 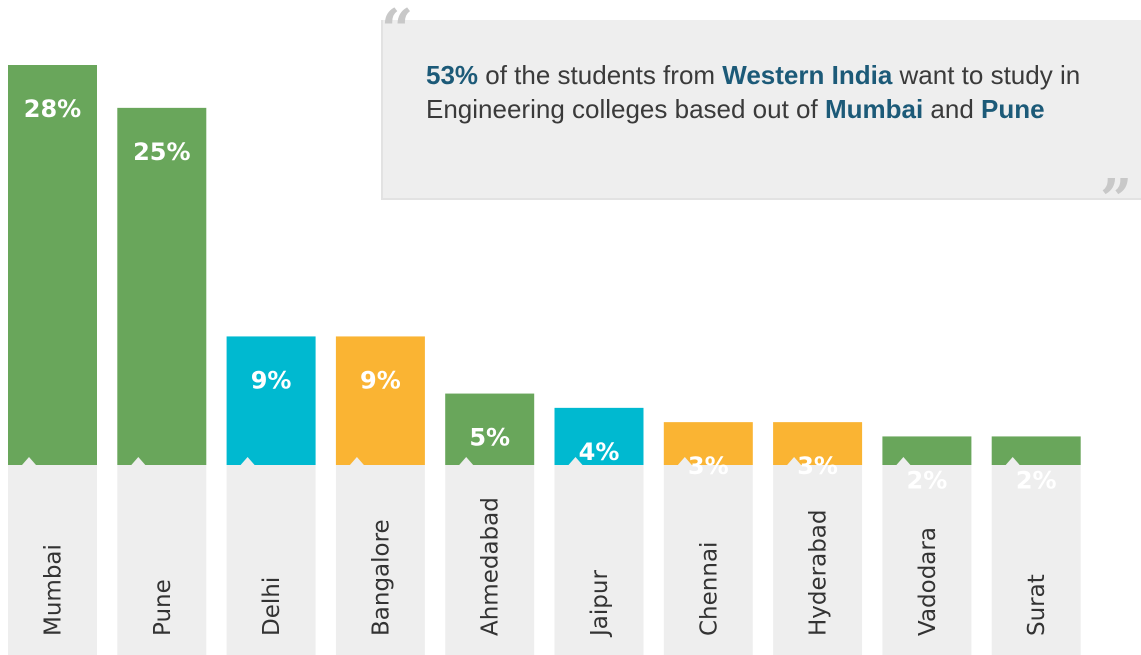 I want to click on category-label-pune: Pune, so click(x=163, y=607).